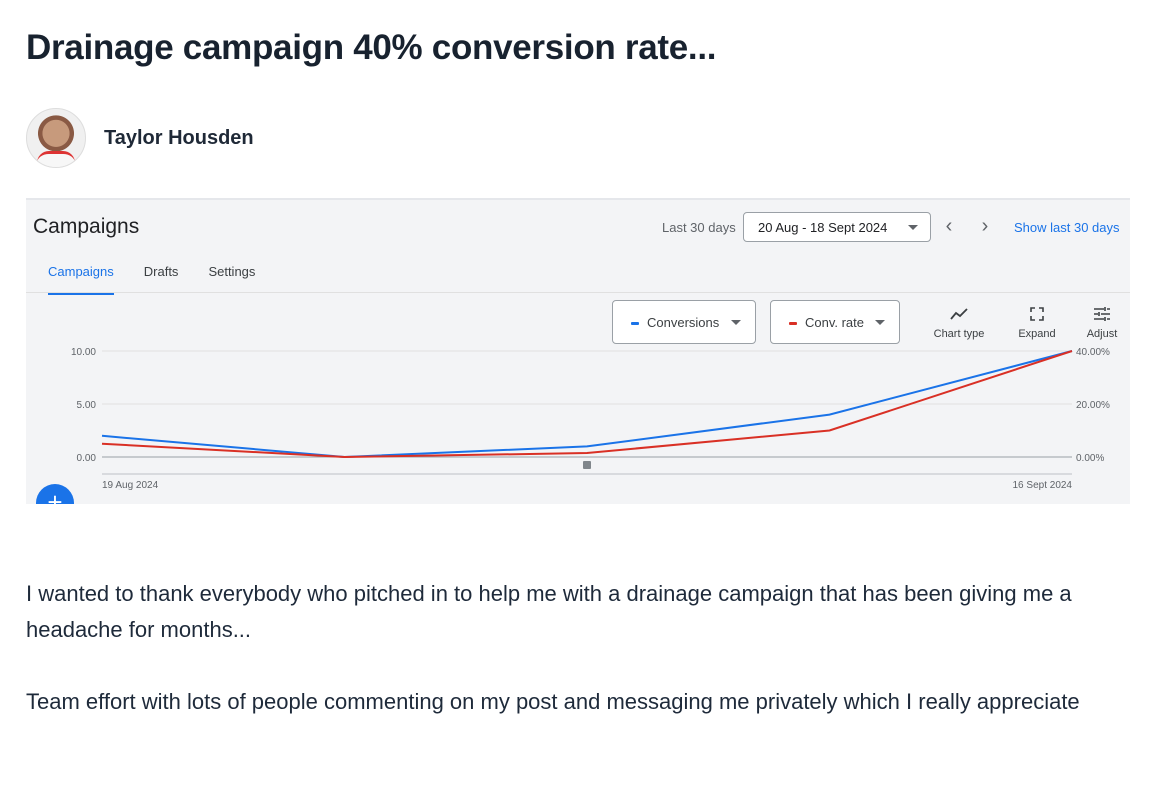 The image size is (1156, 788). What do you see at coordinates (161, 271) in the screenshot?
I see `tab-drafts: Drafts` at bounding box center [161, 271].